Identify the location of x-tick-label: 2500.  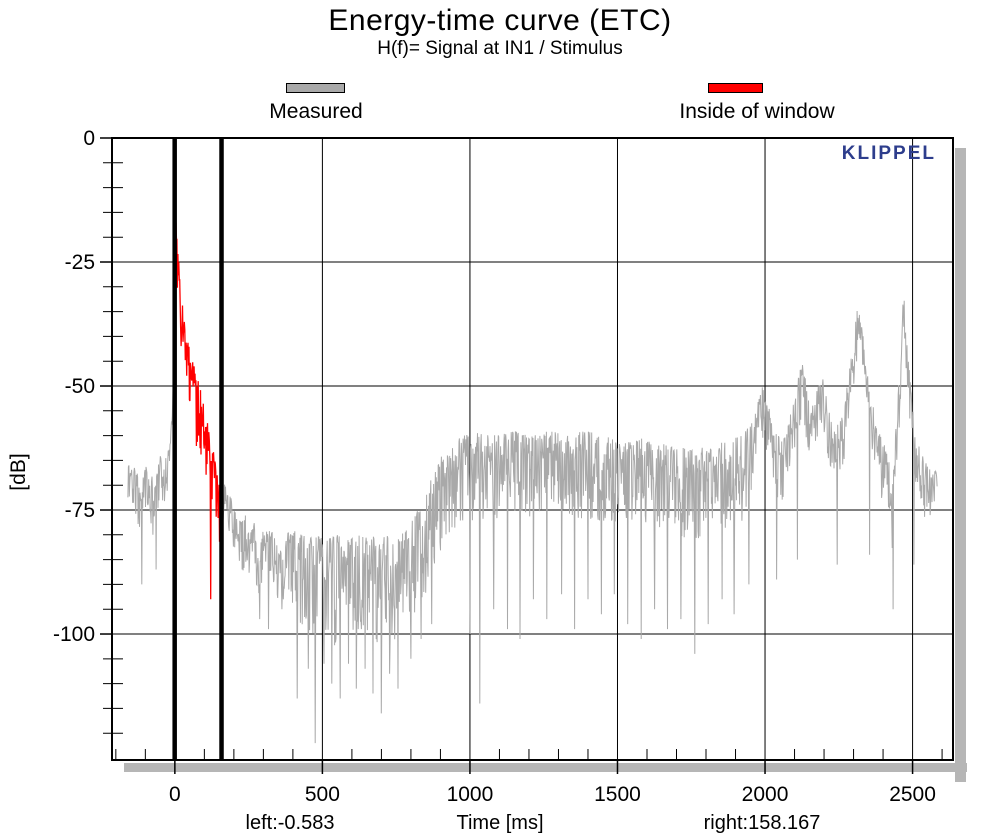
(912, 794).